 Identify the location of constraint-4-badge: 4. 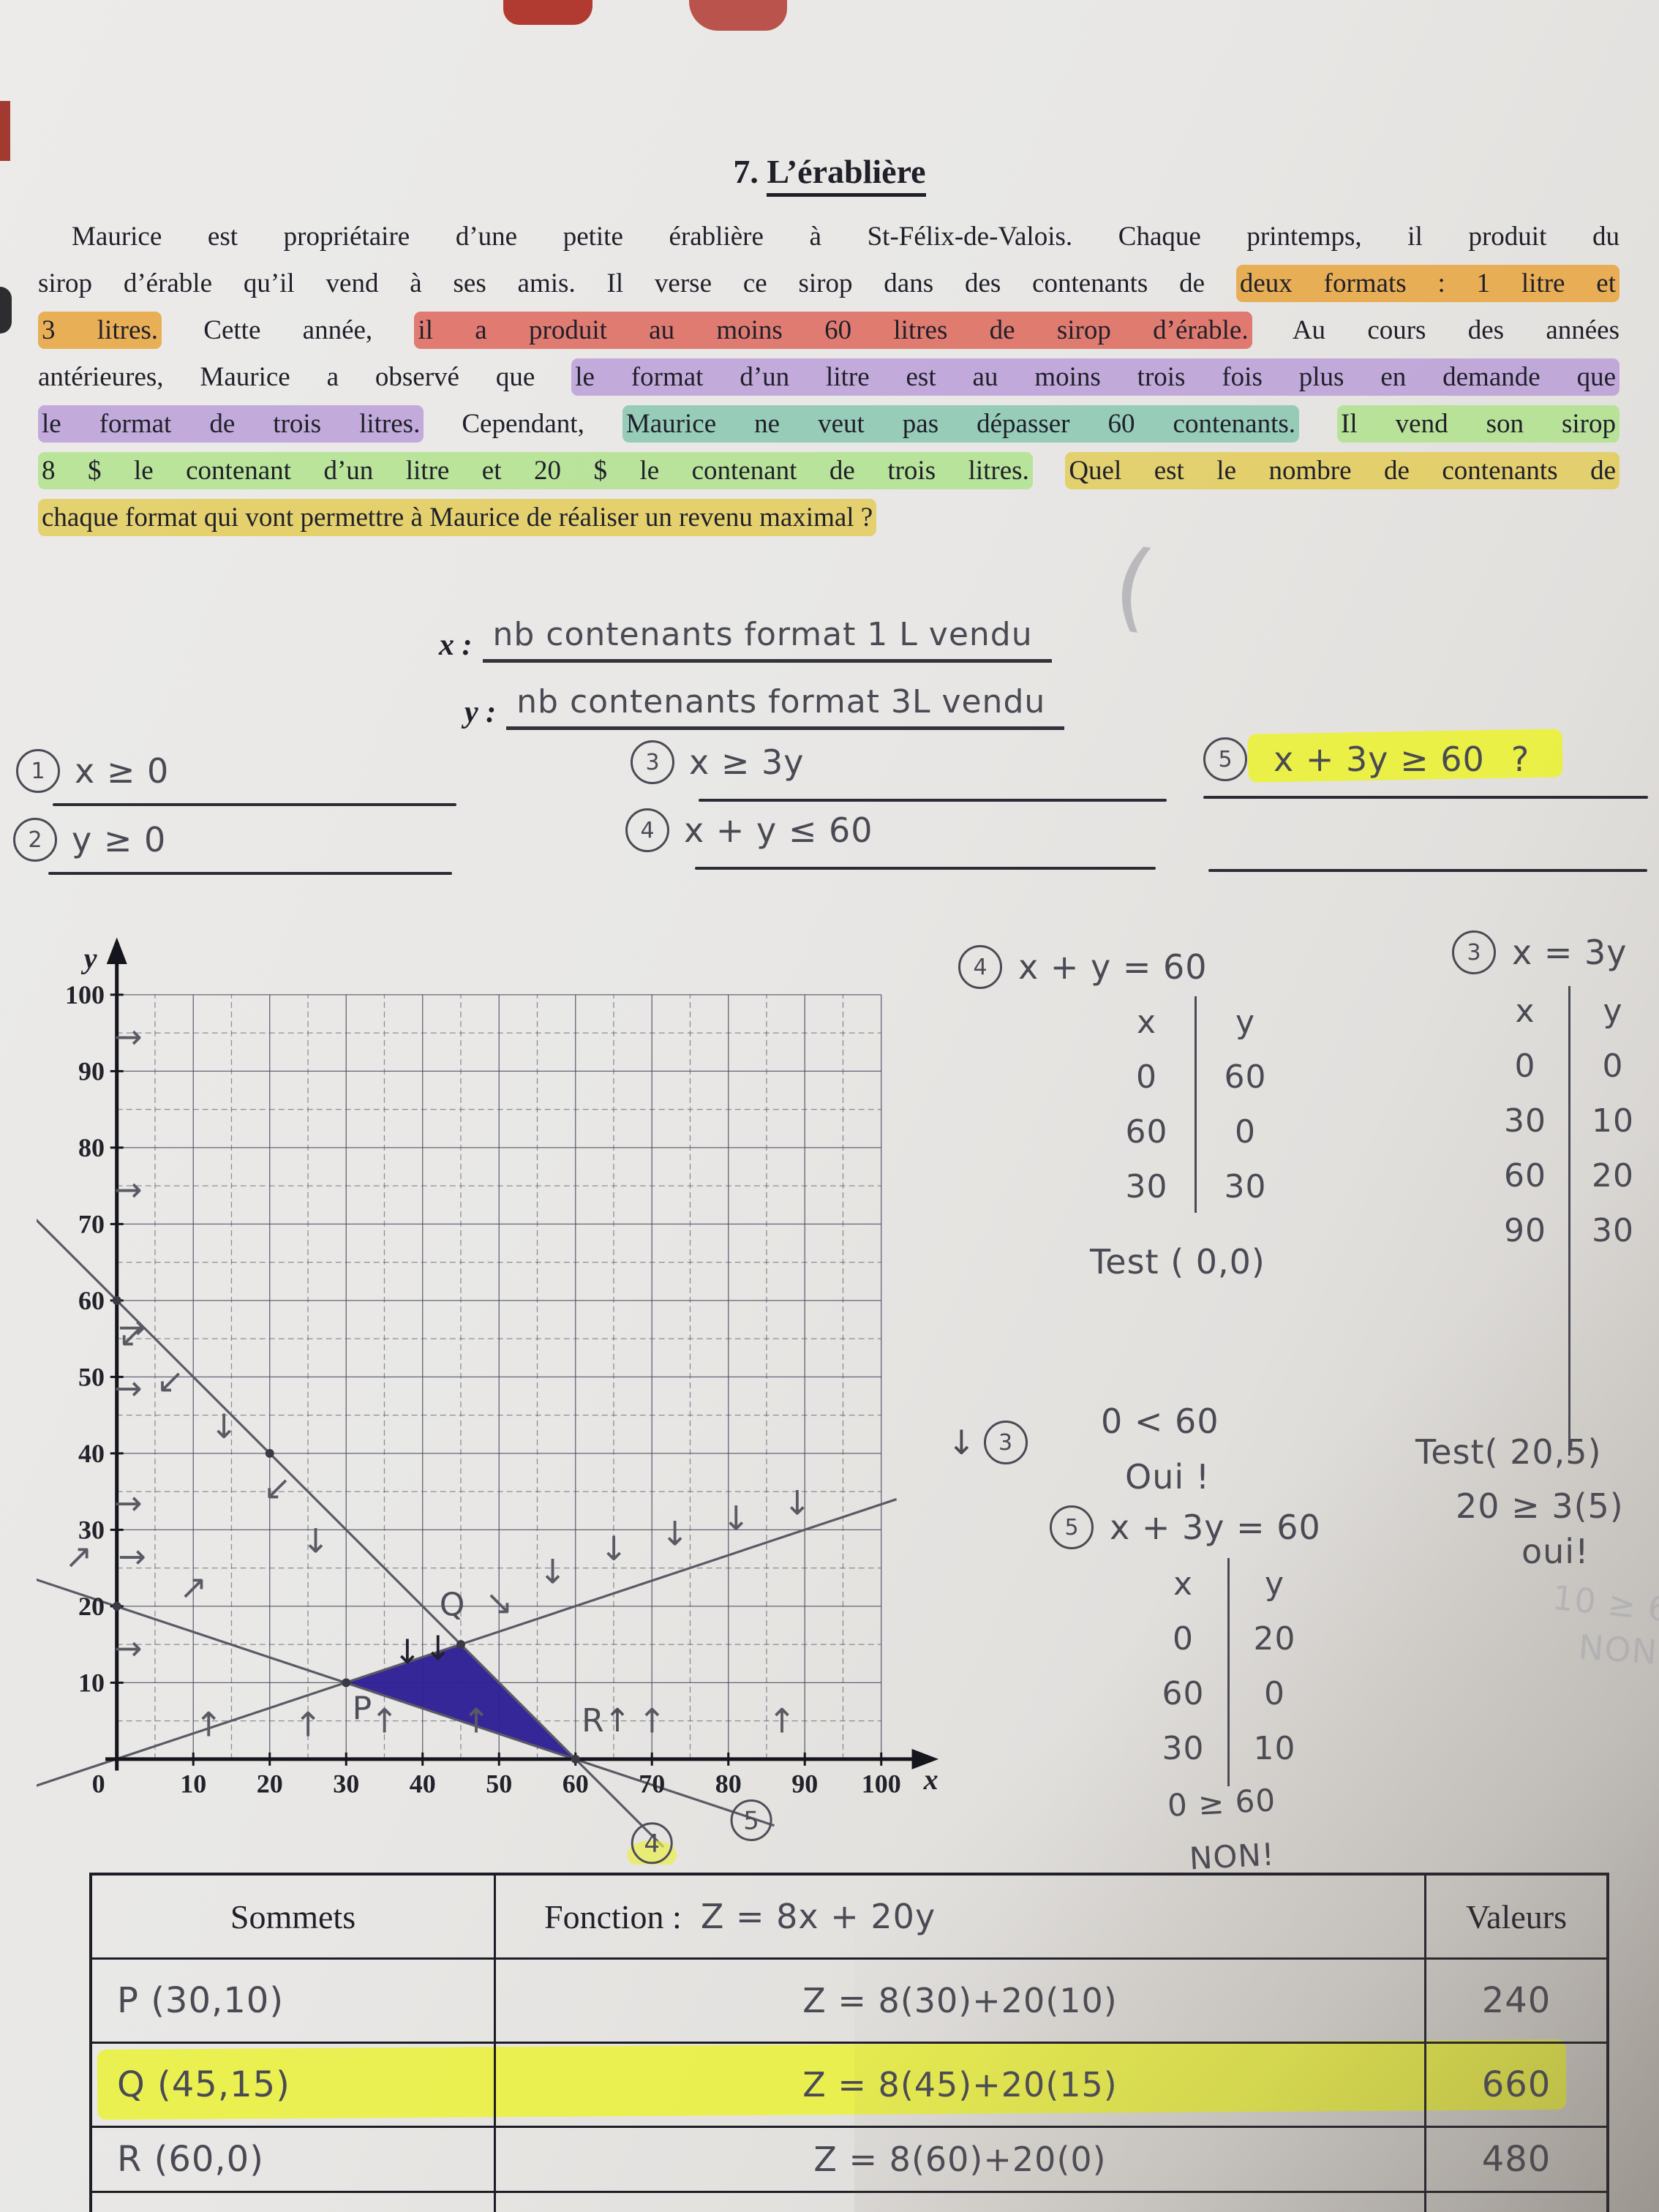
(647, 830).